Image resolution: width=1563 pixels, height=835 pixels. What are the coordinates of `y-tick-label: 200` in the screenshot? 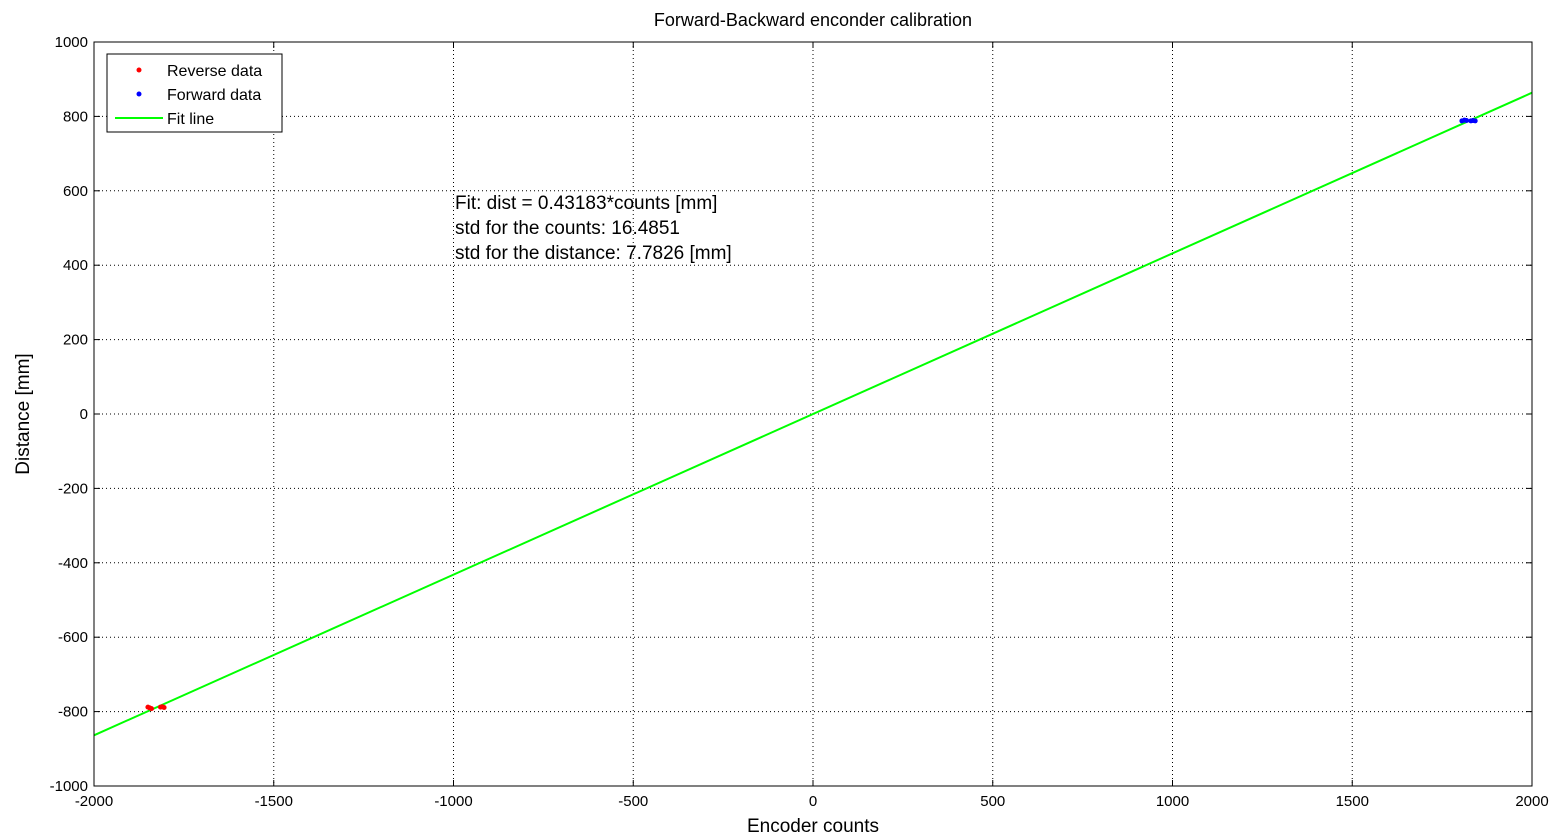 It's located at (75, 340).